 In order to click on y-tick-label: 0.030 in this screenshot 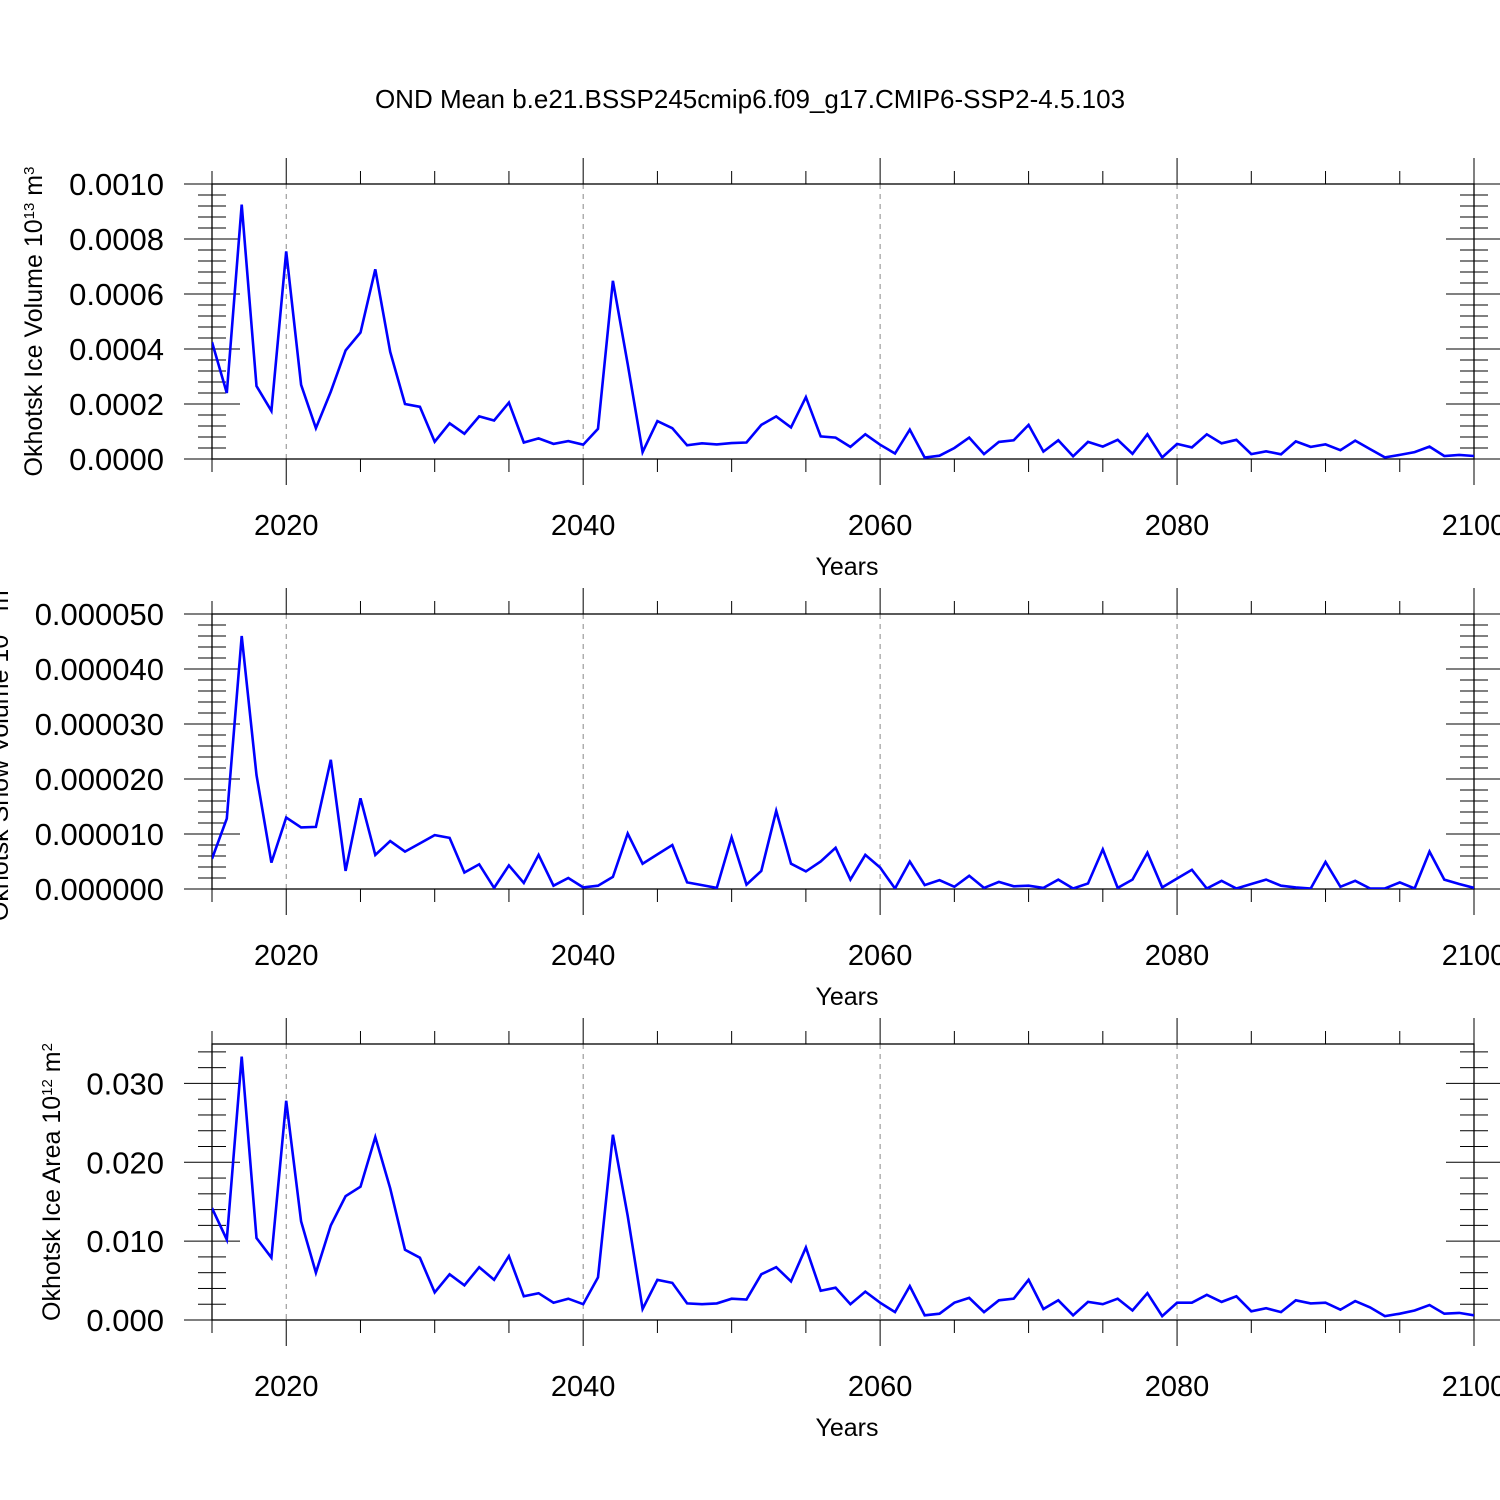, I will do `click(125, 1083)`.